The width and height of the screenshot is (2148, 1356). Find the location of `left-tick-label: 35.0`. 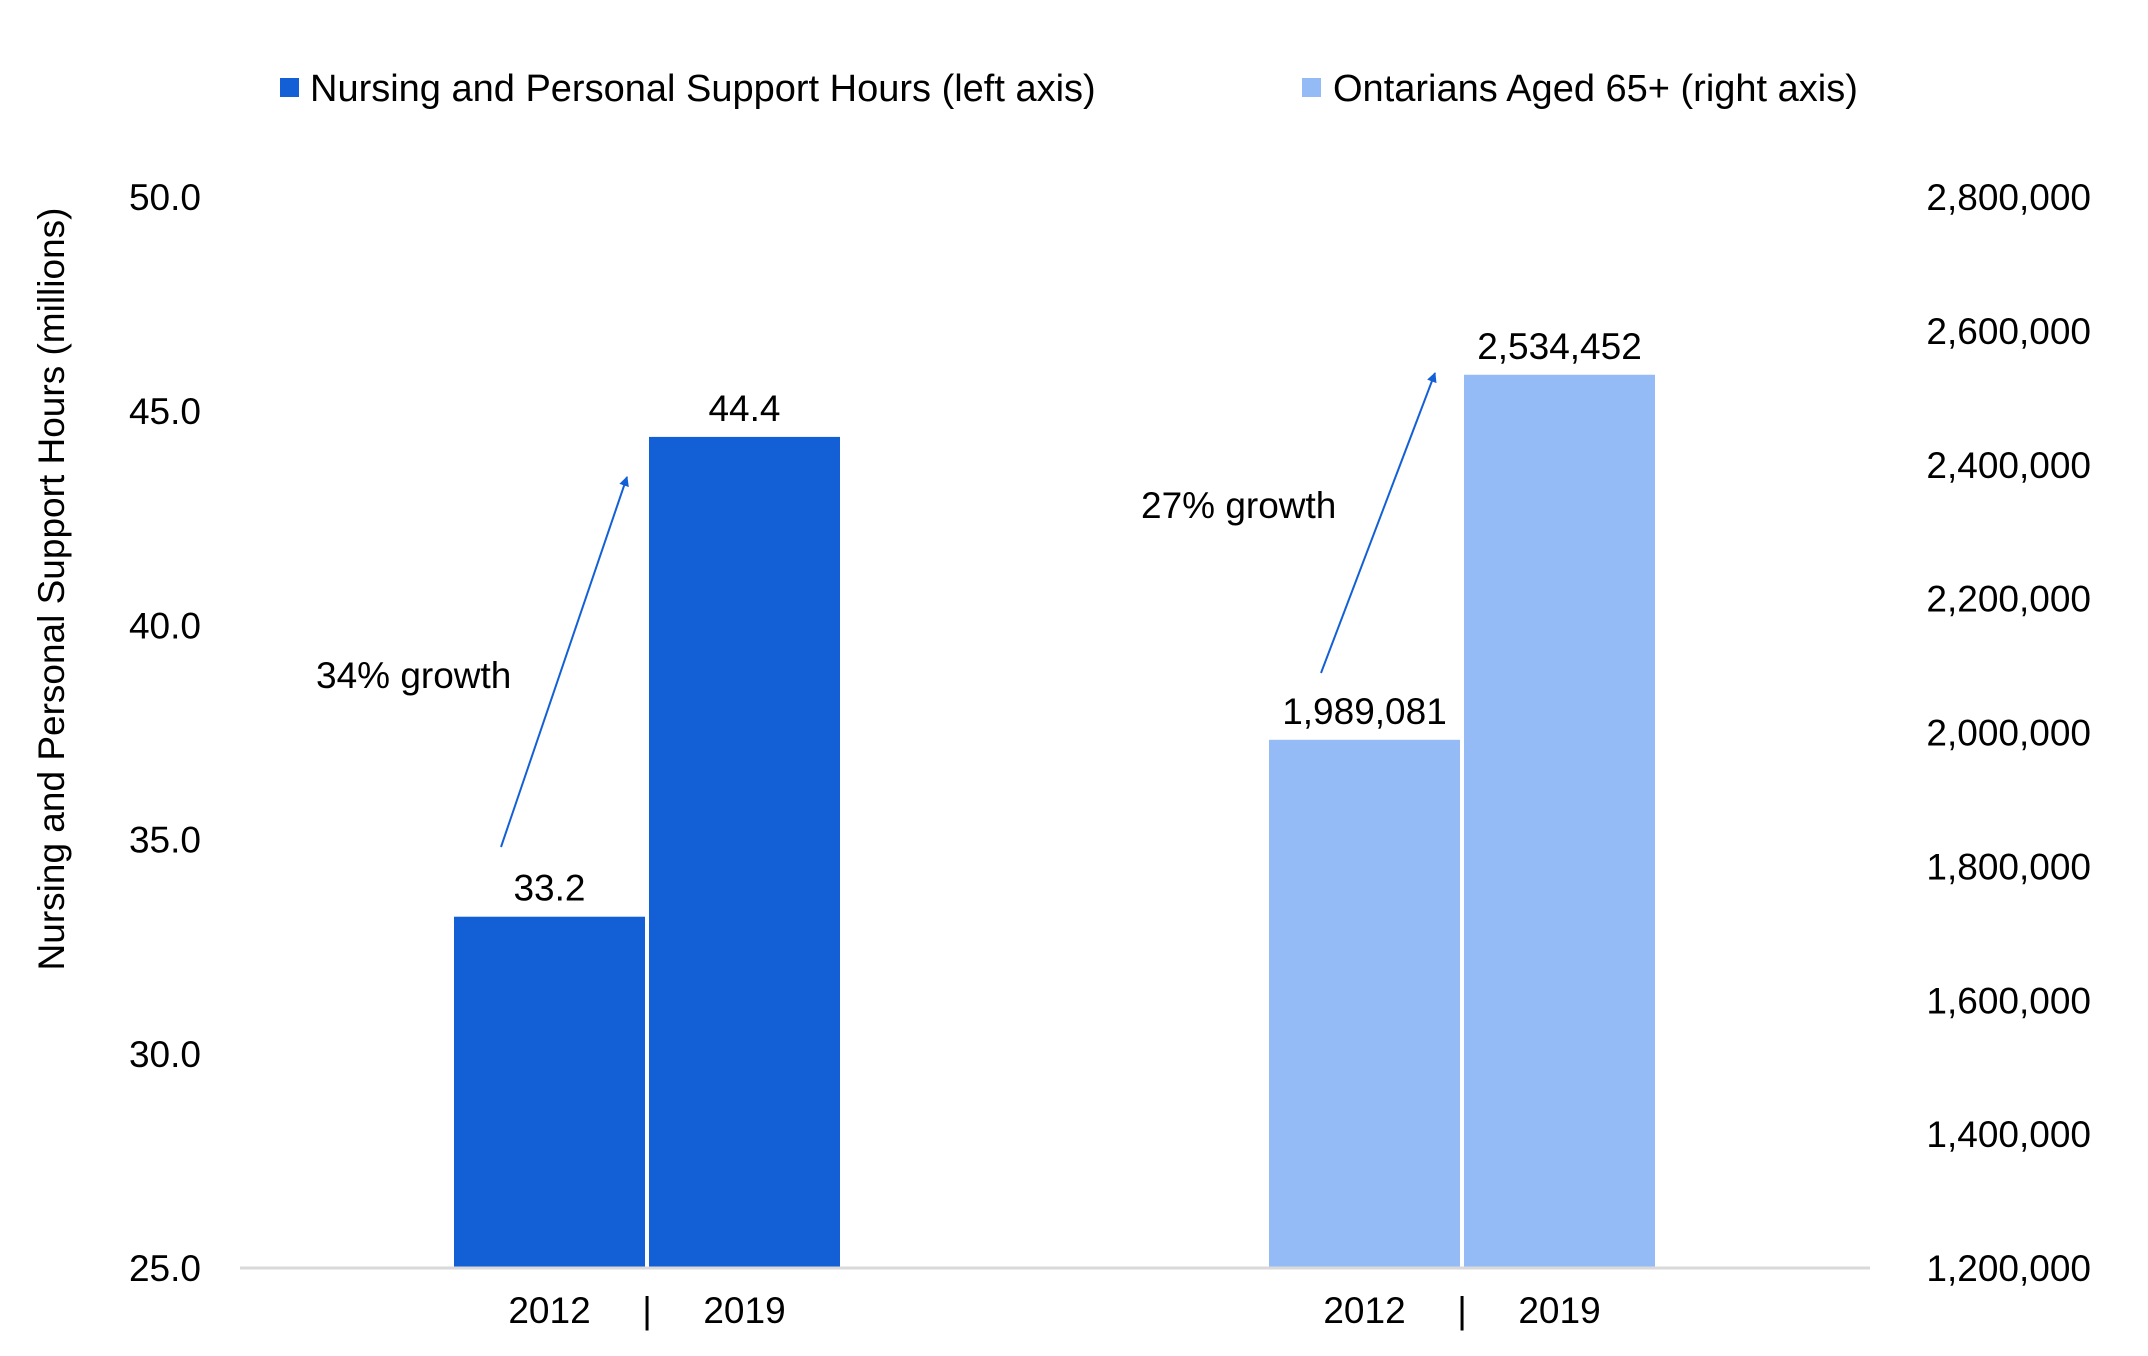

left-tick-label: 35.0 is located at coordinates (165, 840).